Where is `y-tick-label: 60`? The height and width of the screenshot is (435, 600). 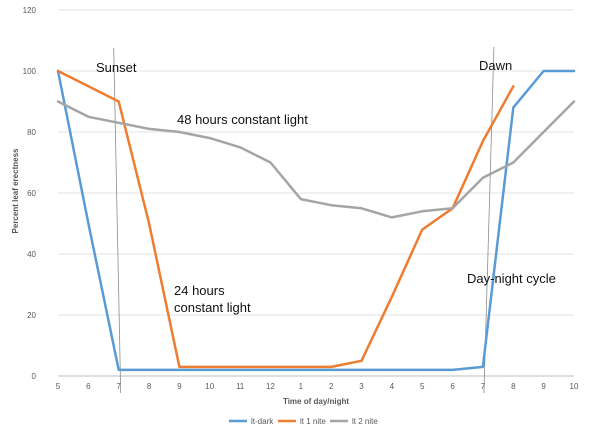 y-tick-label: 60 is located at coordinates (31, 193).